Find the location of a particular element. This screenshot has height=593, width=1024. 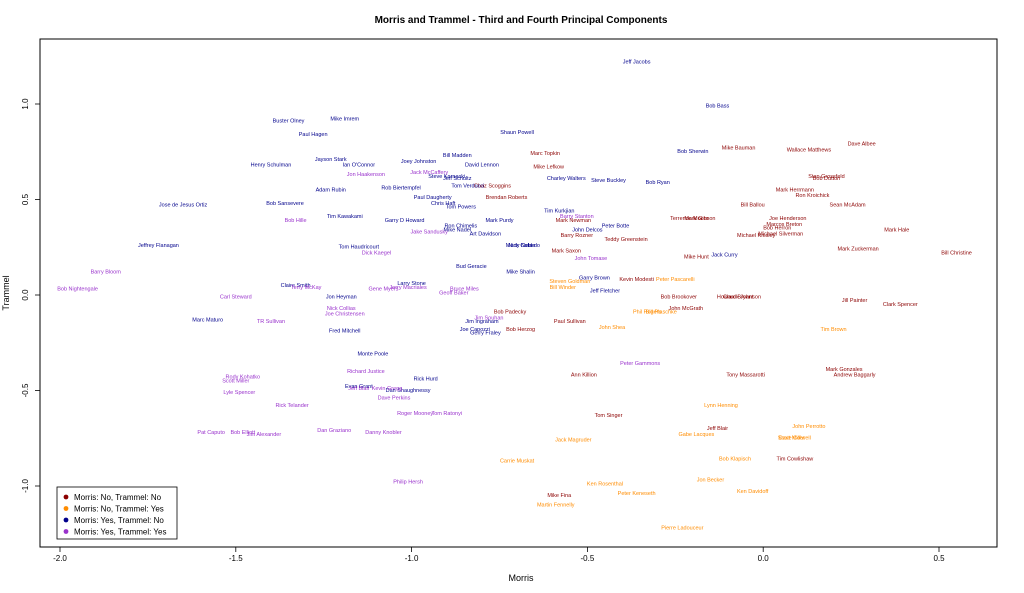

point-label: Dave Albee is located at coordinates (862, 145).